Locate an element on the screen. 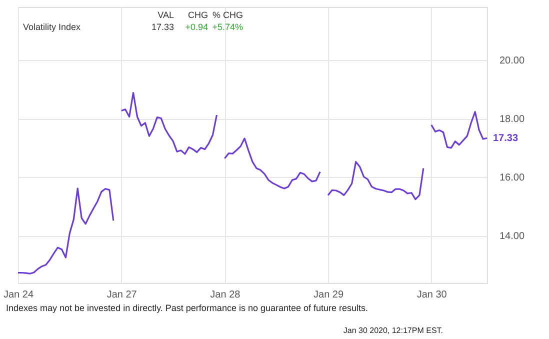 This screenshot has width=549, height=339. y-tick-label: 20.00 is located at coordinates (512, 60).